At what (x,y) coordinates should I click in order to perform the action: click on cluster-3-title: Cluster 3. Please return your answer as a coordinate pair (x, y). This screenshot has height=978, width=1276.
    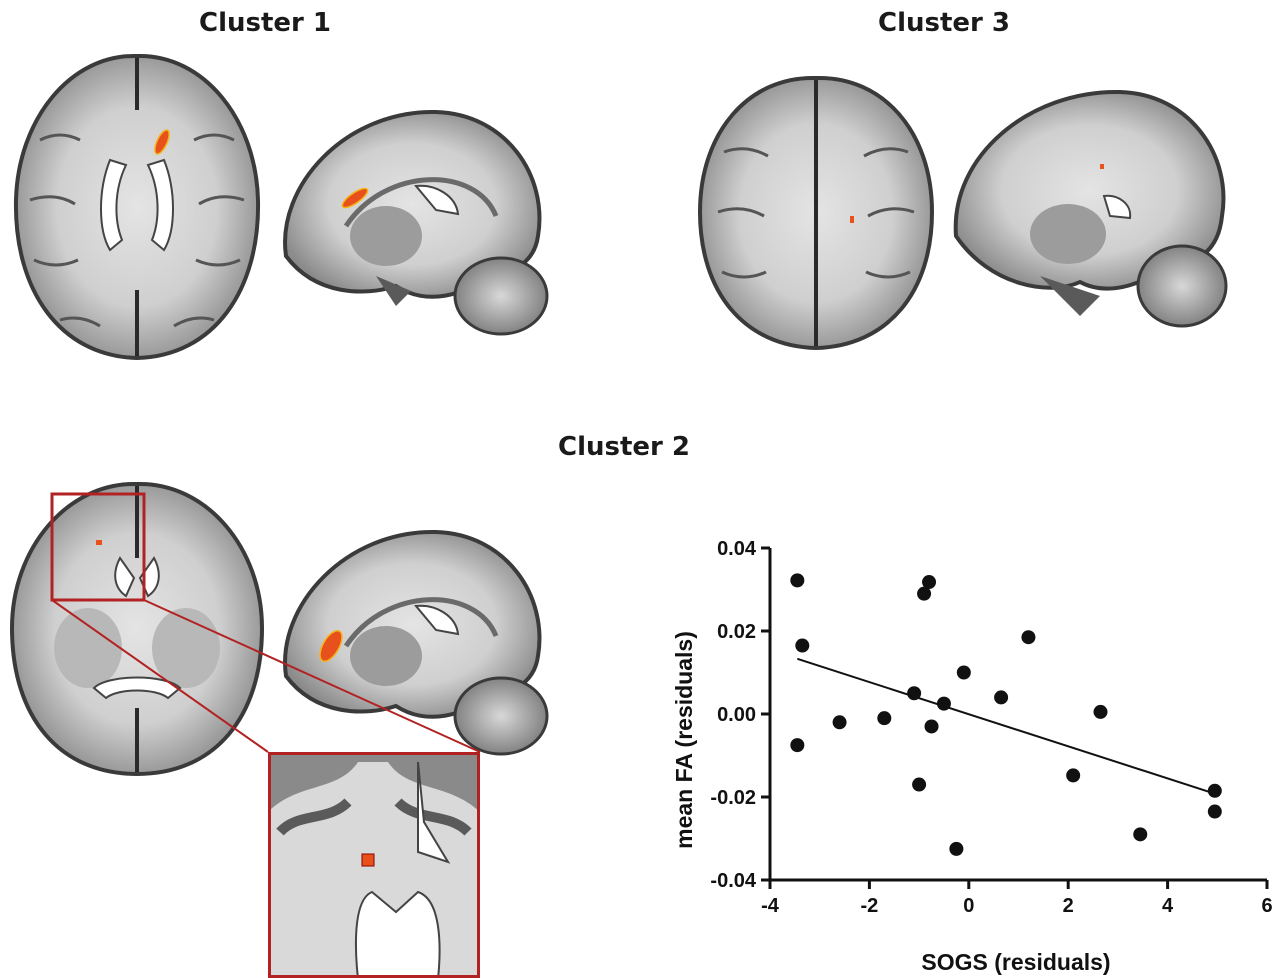
    Looking at the image, I should click on (944, 23).